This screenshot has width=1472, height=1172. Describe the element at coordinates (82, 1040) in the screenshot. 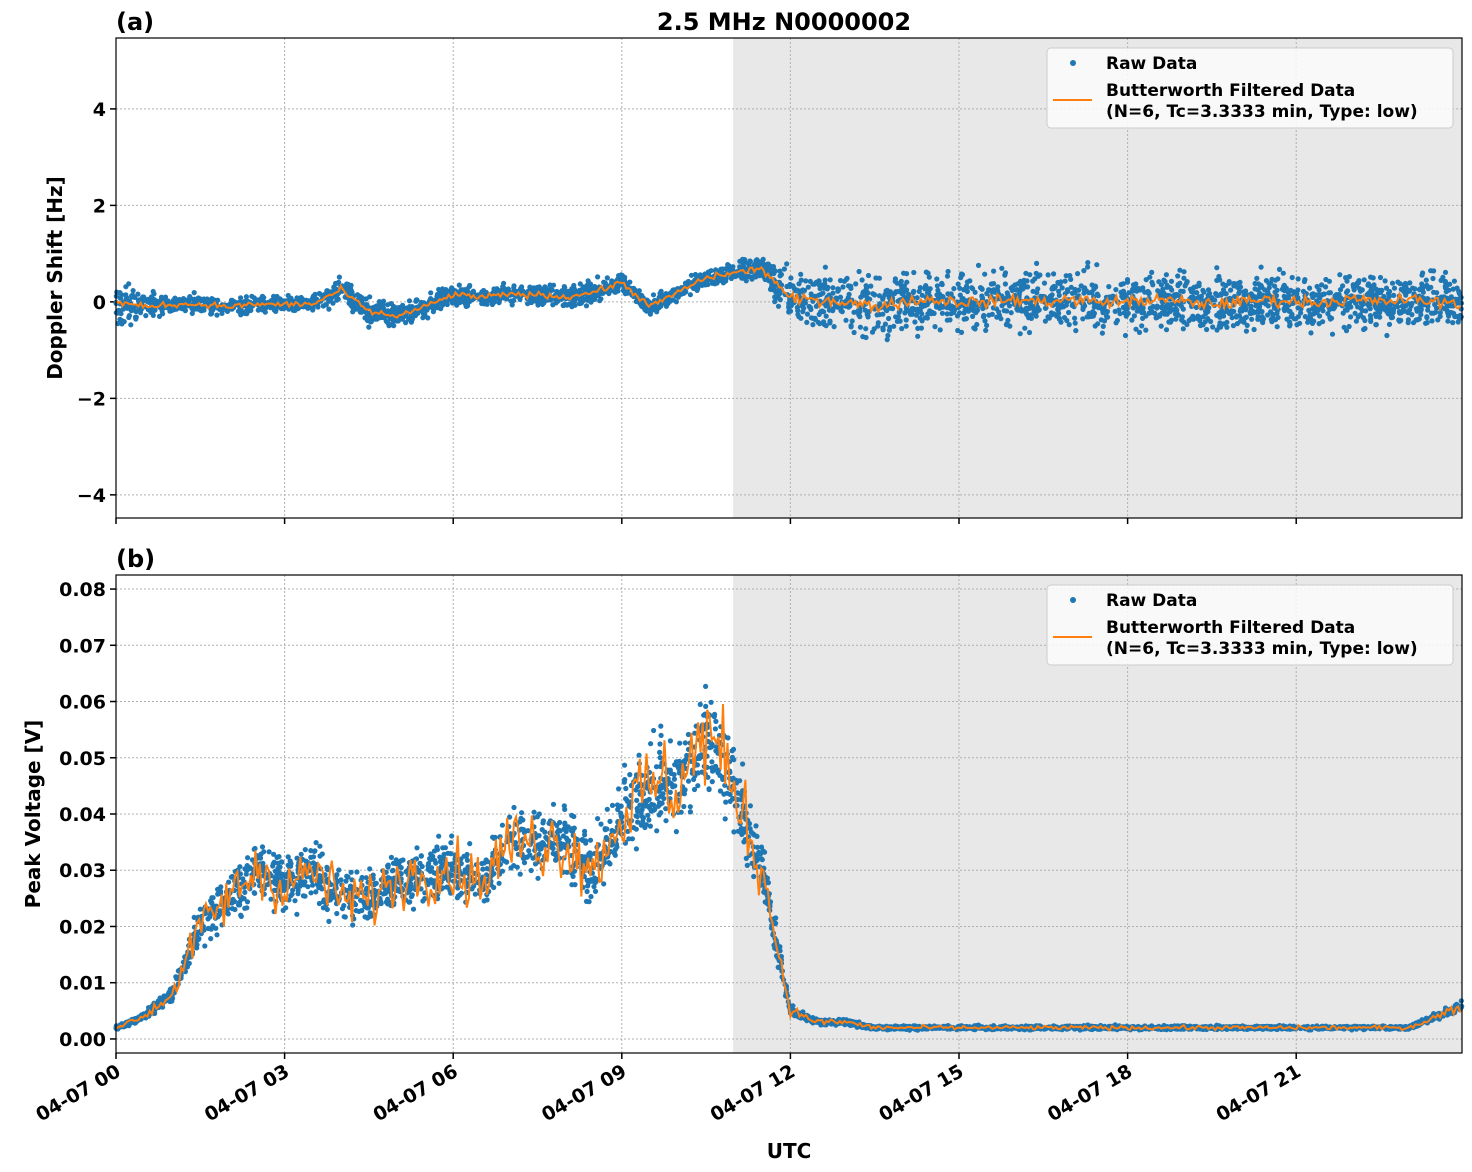

I see `y-tick-label: 0.00` at that location.